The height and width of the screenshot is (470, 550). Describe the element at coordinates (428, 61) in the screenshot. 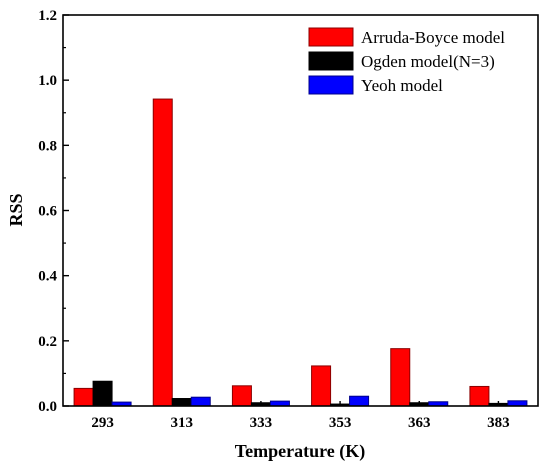

I see `legend-label-1: Ogden model(N=3)` at that location.